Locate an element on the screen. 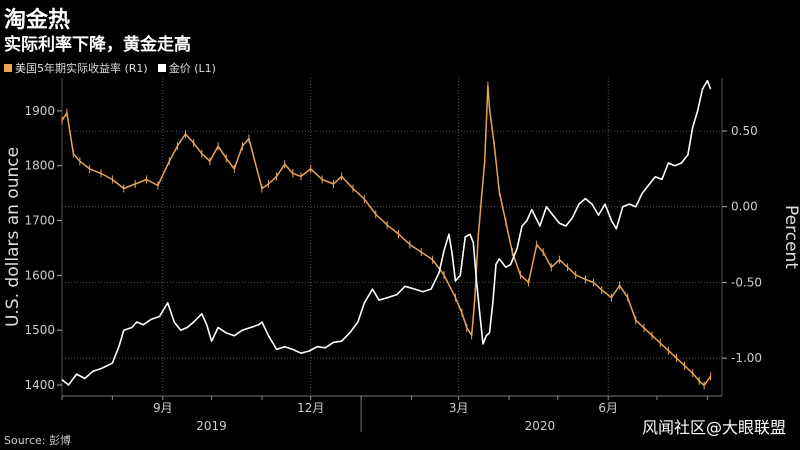  left-tick-label: 1500 is located at coordinates (39, 330).